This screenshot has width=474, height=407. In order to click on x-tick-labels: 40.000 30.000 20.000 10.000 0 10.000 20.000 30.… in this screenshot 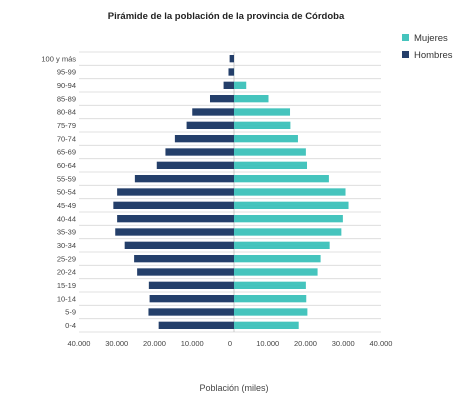, I will do `click(230, 343)`.